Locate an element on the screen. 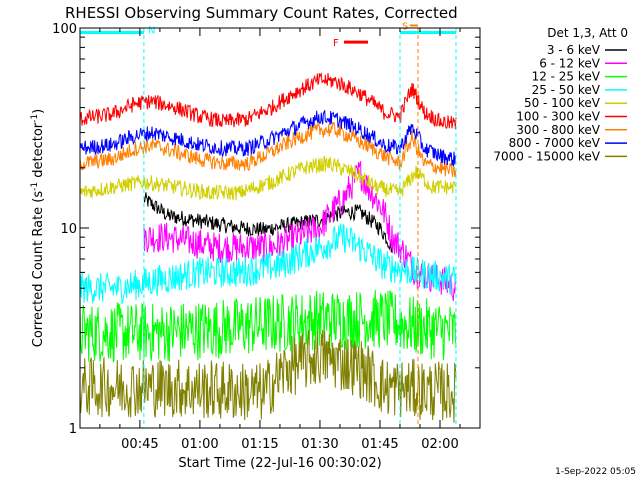  legend-label-7: 300 - 800 keV is located at coordinates (558, 130).